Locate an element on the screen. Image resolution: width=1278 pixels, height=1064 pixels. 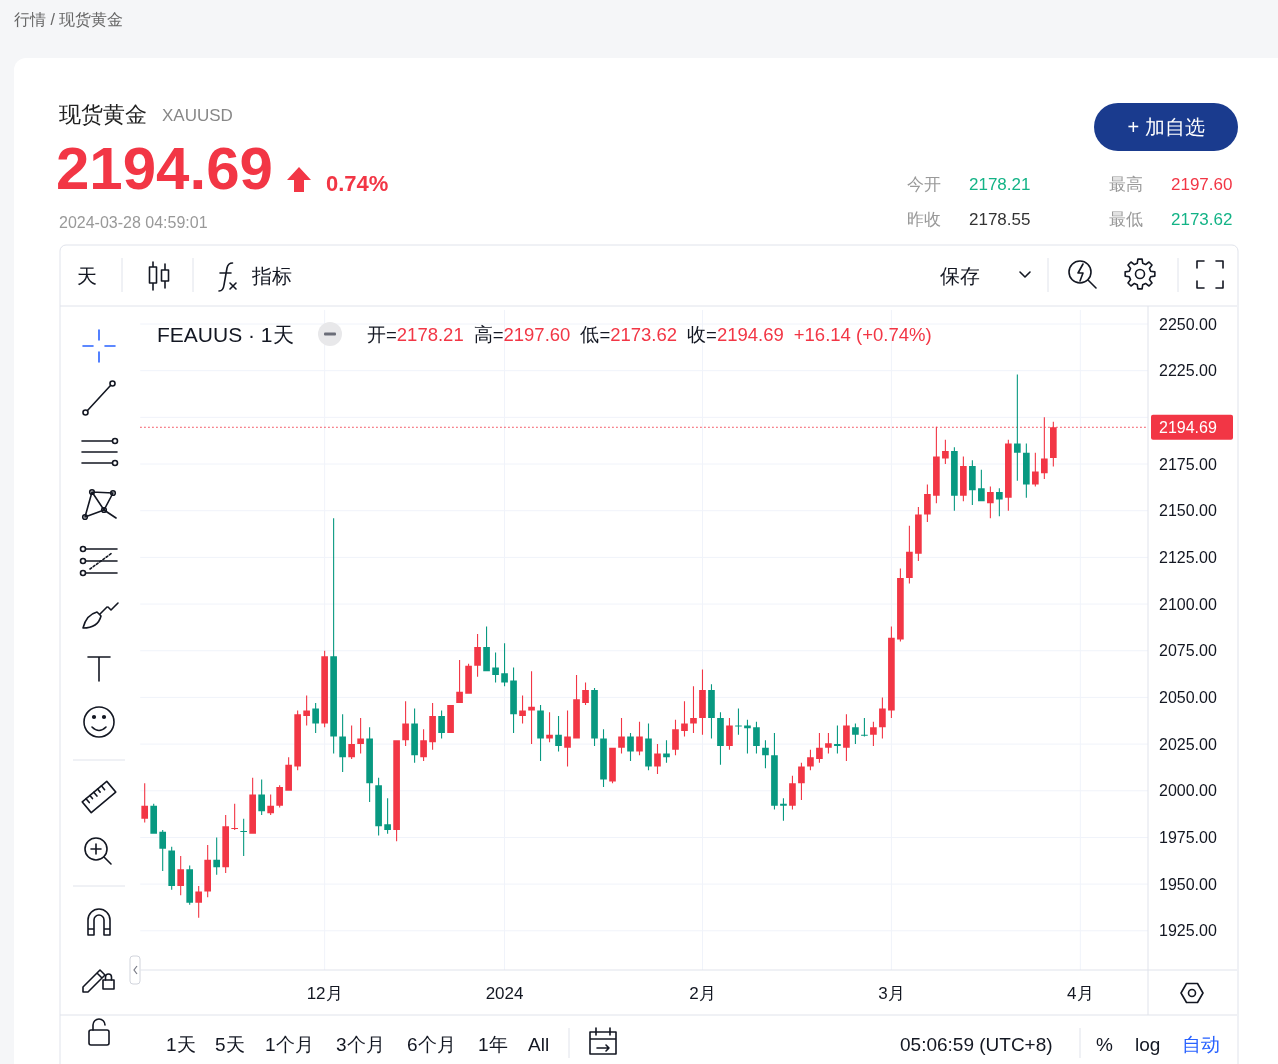
text: + 加自选 is located at coordinates (1166, 127).